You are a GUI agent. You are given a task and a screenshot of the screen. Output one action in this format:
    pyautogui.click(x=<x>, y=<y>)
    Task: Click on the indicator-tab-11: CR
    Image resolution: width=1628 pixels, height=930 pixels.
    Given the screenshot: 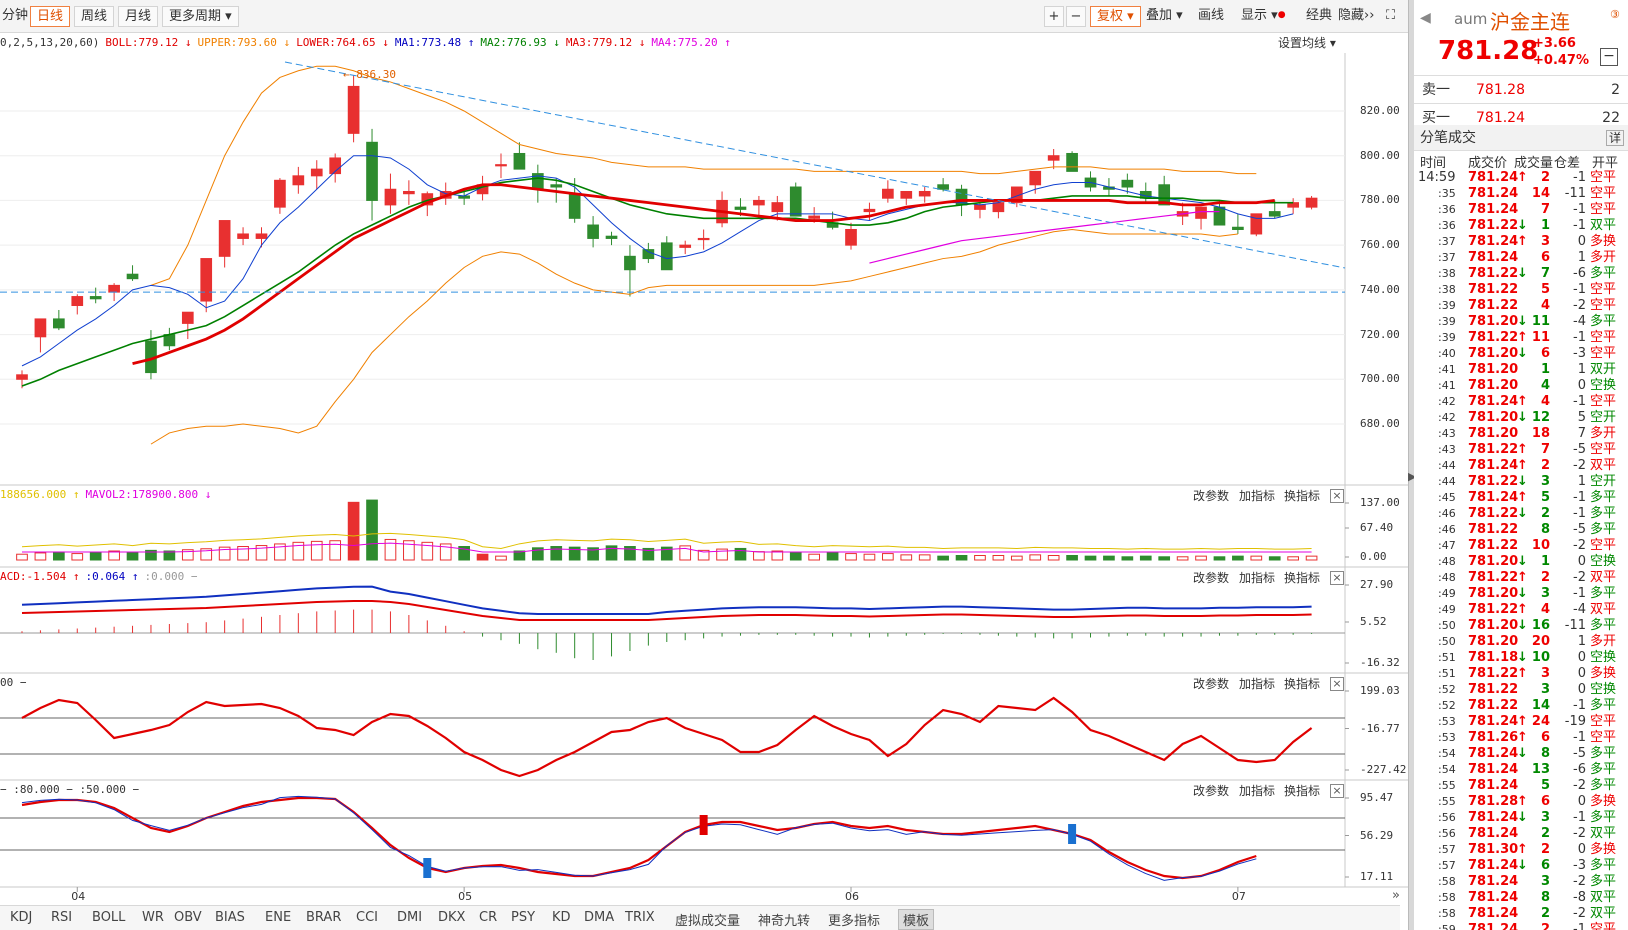 What is the action you would take?
    pyautogui.click(x=488, y=917)
    